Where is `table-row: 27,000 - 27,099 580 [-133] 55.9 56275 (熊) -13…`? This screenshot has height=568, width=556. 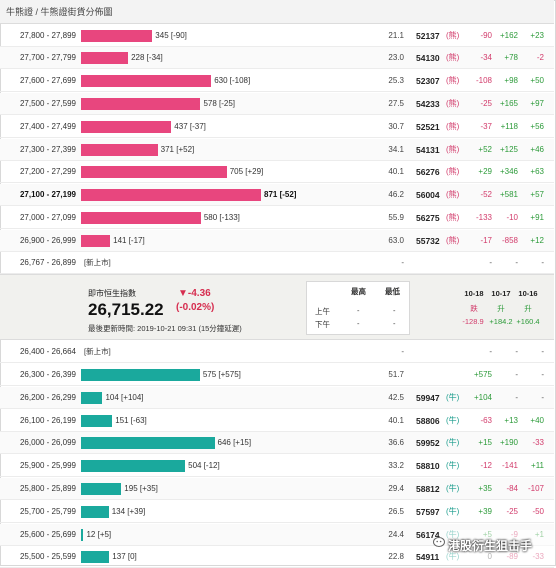
table-row: 27,000 - 27,099 580 [-133] 55.9 56275 (熊) -13… is located at coordinates (277, 218).